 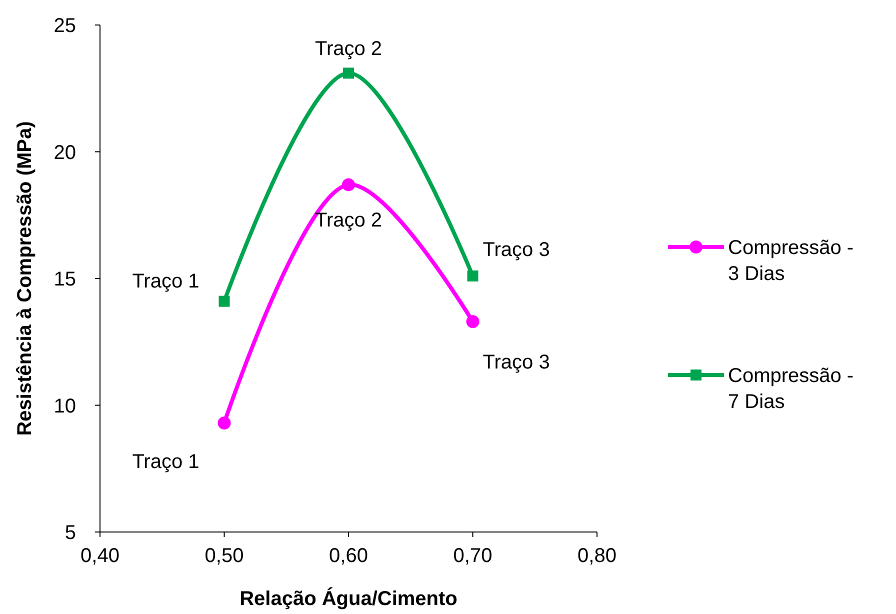 I want to click on x-tick-label: 0,70, so click(x=472, y=556).